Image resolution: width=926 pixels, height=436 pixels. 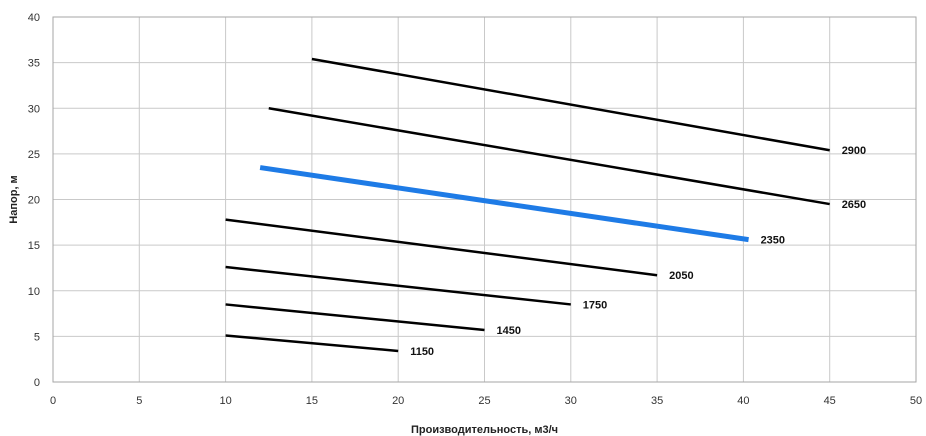 What do you see at coordinates (441, 247) in the screenshot?
I see `series-line-2050` at bounding box center [441, 247].